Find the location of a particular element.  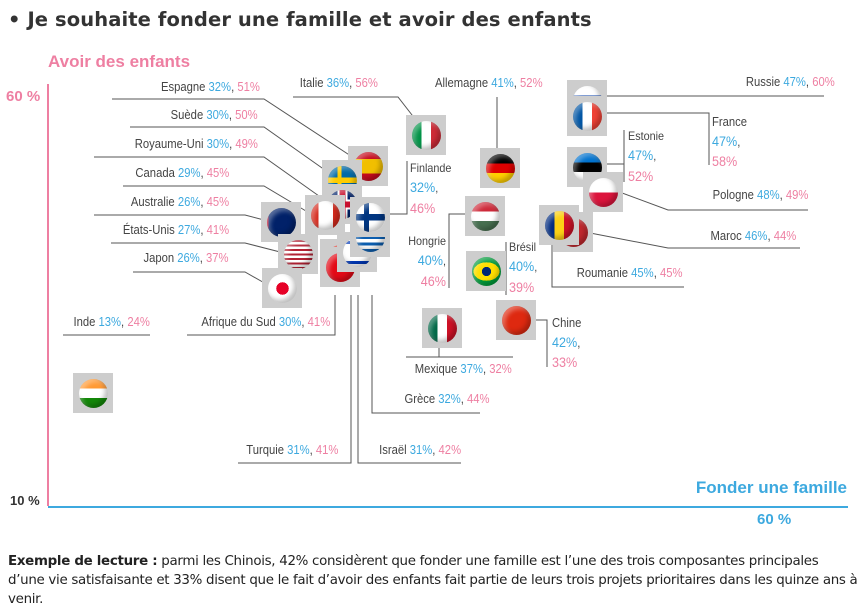

country-name: Mexique is located at coordinates (436, 369).